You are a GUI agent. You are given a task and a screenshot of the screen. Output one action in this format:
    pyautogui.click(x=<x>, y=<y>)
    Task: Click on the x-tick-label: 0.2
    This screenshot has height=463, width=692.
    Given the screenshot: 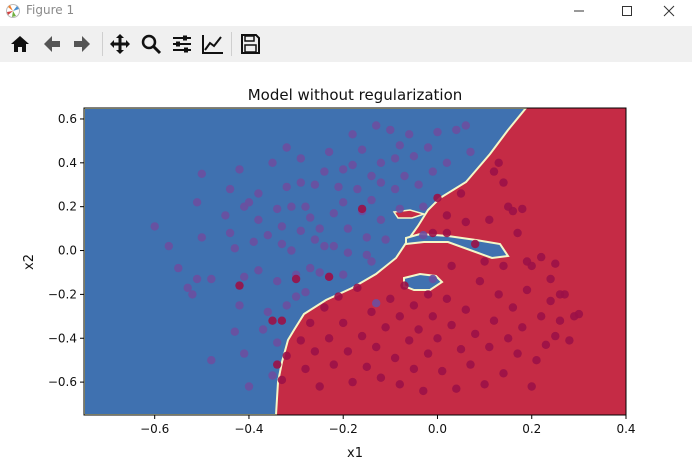 What is the action you would take?
    pyautogui.click(x=531, y=429)
    